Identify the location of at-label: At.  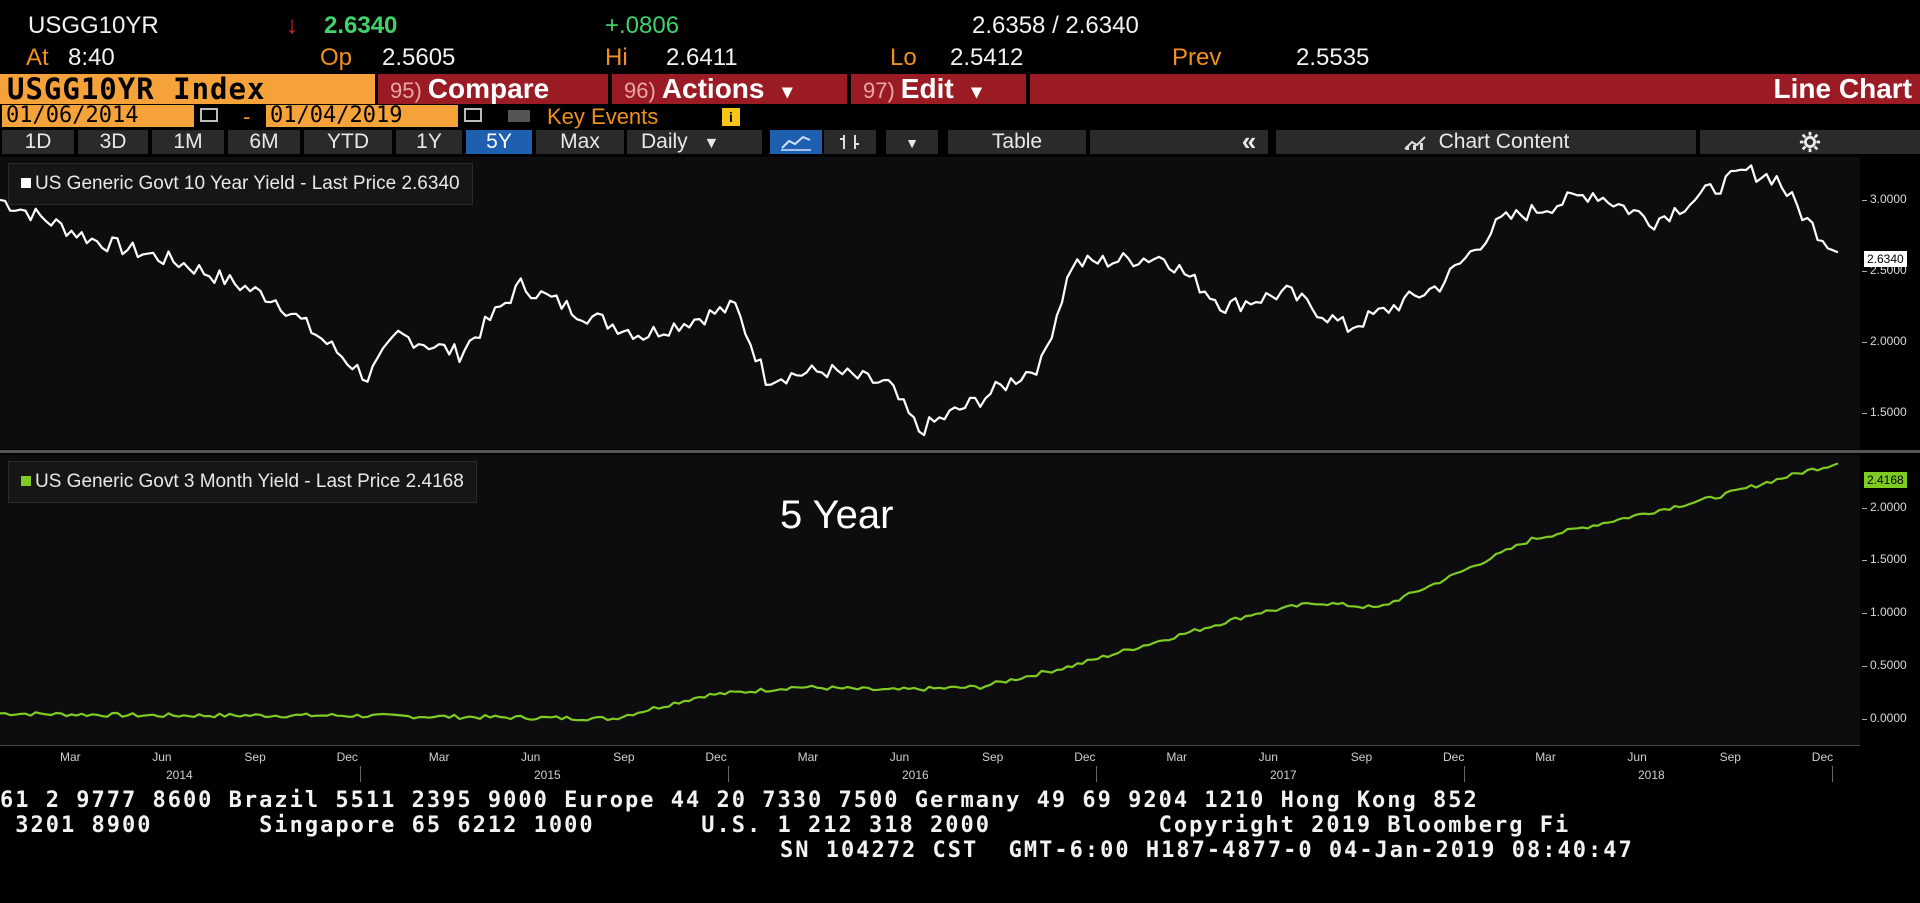
(37, 57).